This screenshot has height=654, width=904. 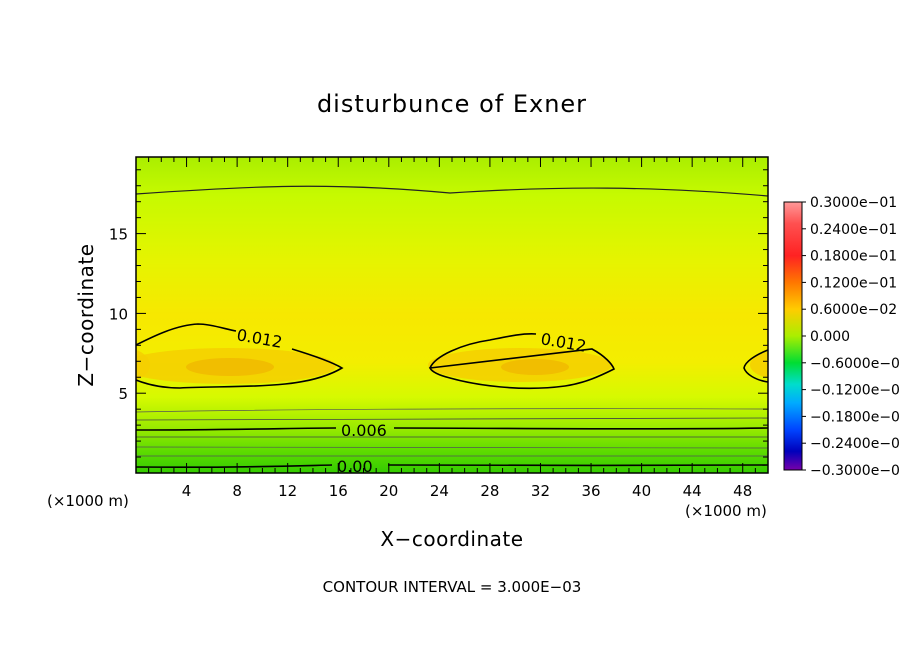 What do you see at coordinates (287, 491) in the screenshot?
I see `x-tick-label: 12` at bounding box center [287, 491].